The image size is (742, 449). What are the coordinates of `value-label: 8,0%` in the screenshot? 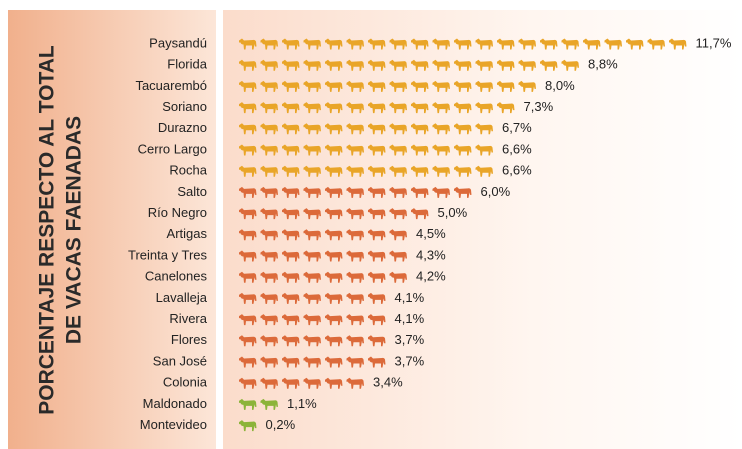 It's located at (560, 85).